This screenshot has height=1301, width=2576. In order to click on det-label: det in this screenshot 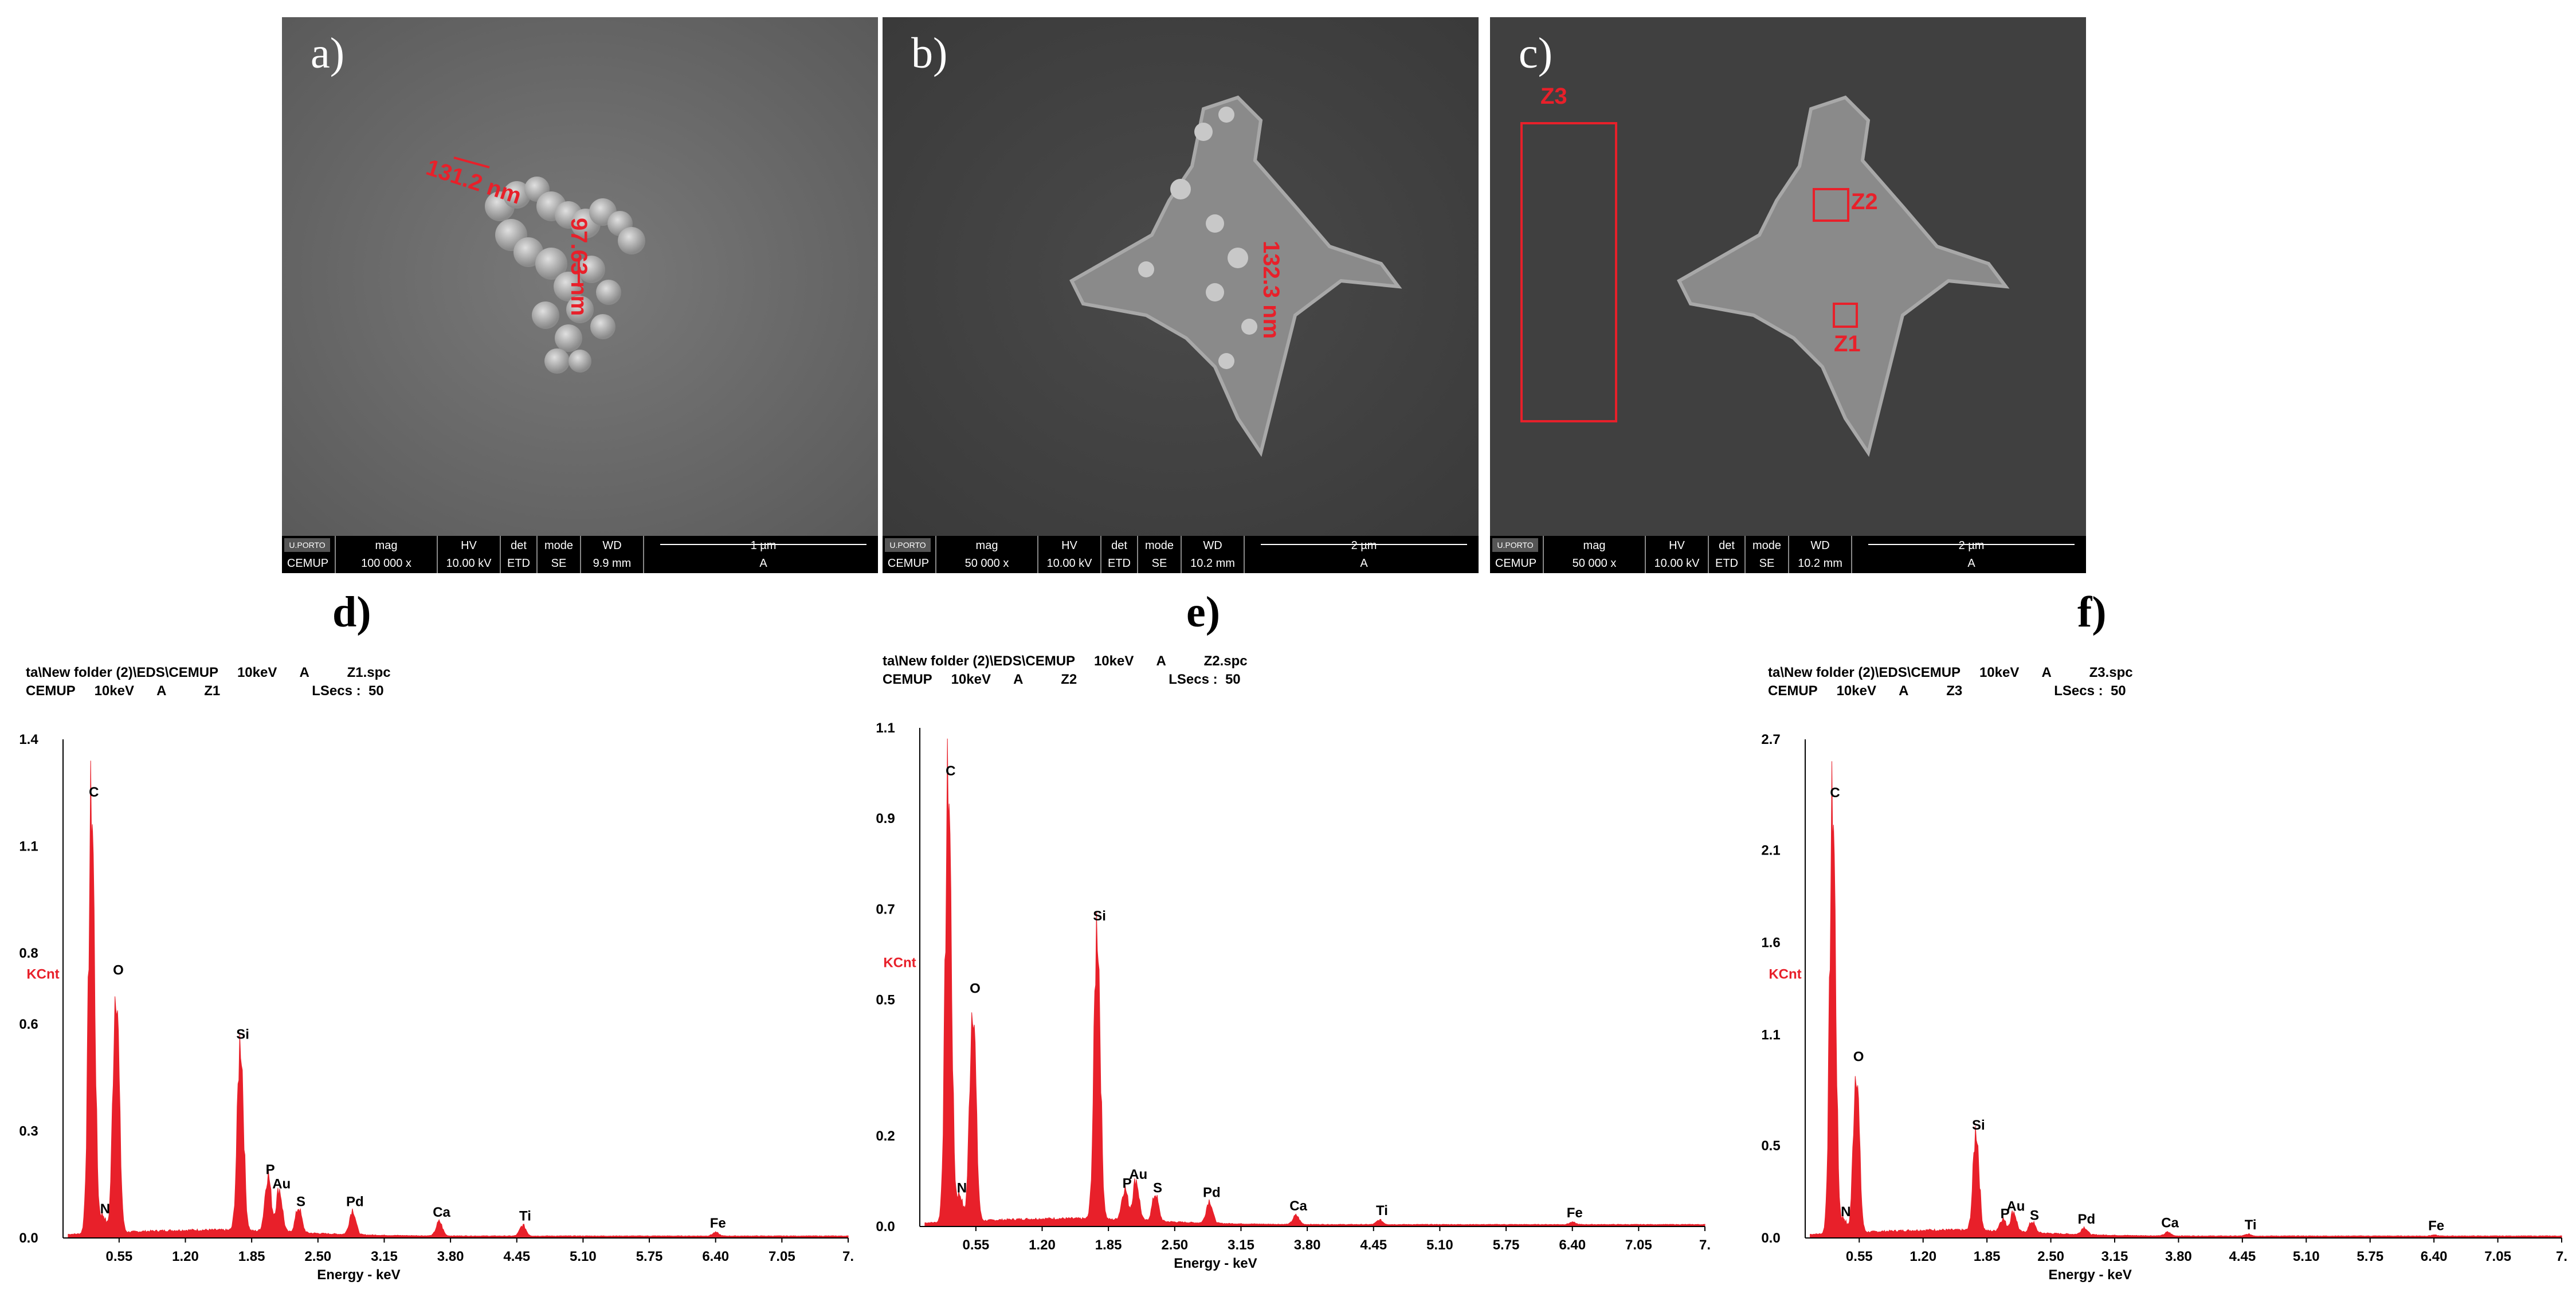, I will do `click(519, 545)`.